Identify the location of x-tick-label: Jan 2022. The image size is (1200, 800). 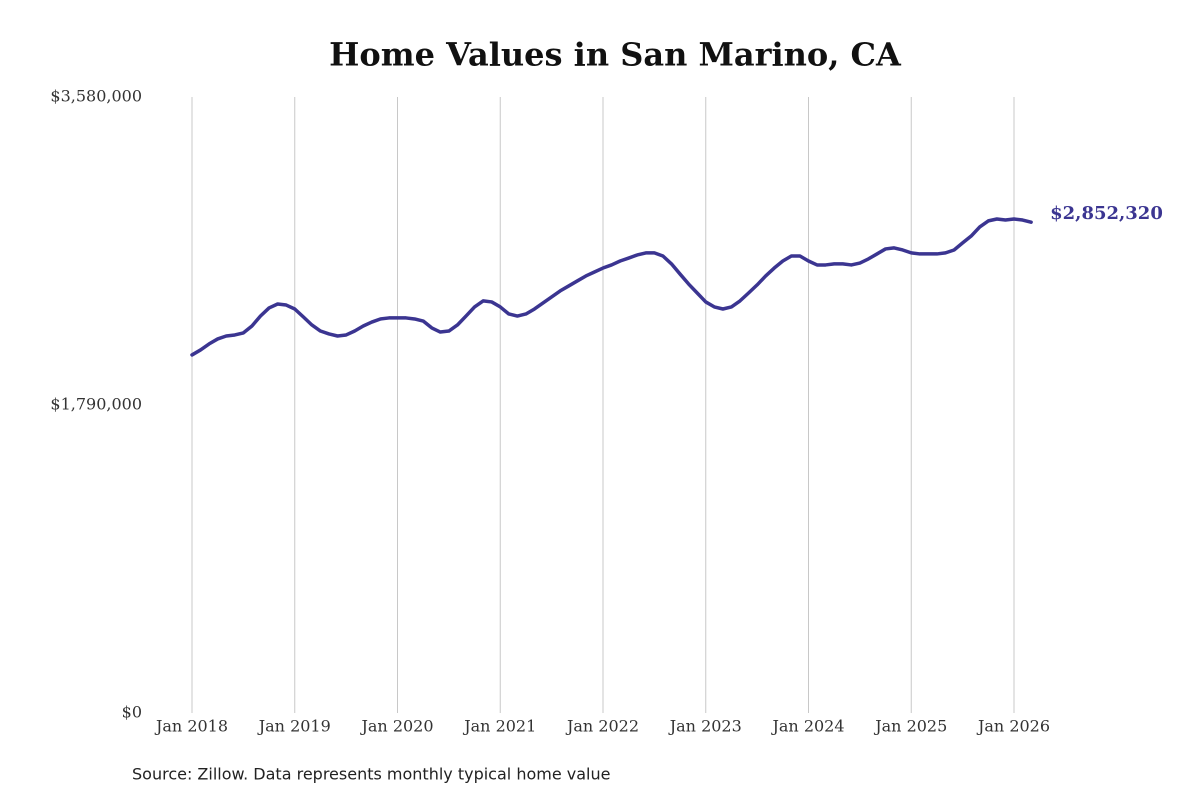
(602, 726).